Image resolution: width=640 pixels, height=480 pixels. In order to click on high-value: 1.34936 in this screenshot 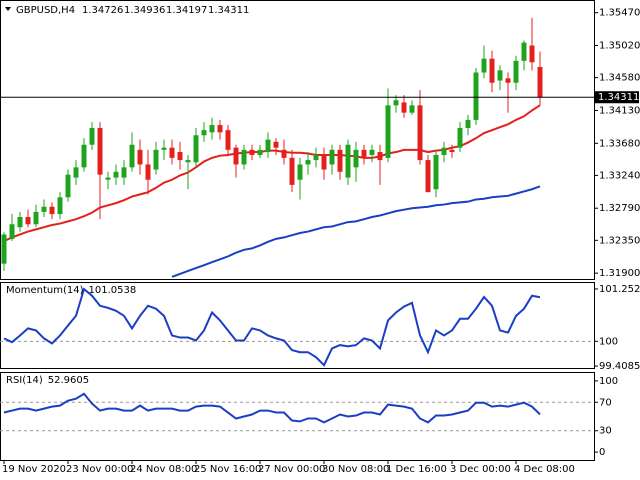, I will do `click(144, 10)`.